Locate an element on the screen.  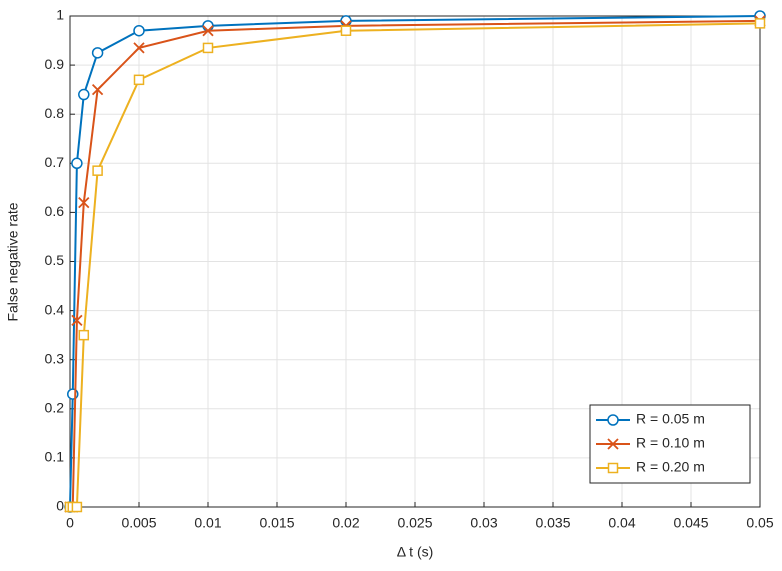
y-tick-label: 0.4 is located at coordinates (55, 309).